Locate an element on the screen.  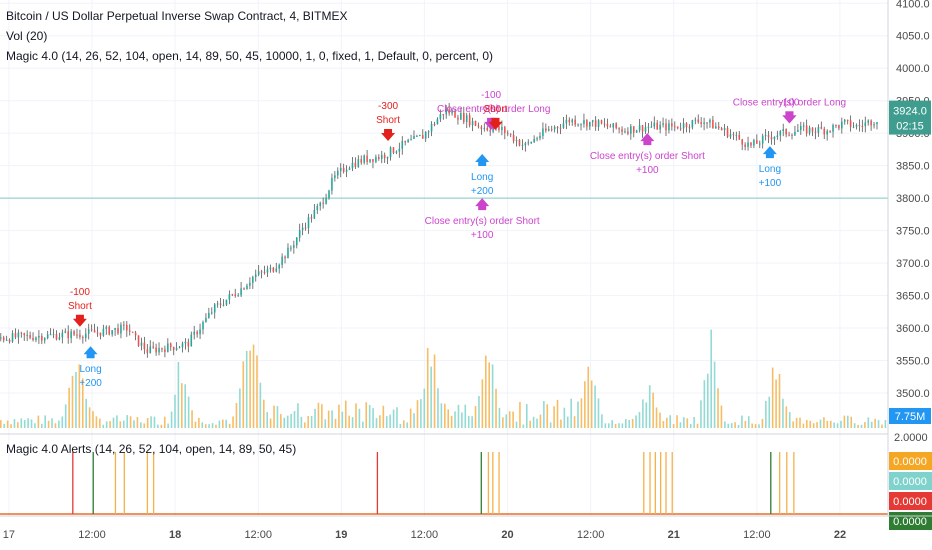
trade-label: +200 is located at coordinates (90, 383).